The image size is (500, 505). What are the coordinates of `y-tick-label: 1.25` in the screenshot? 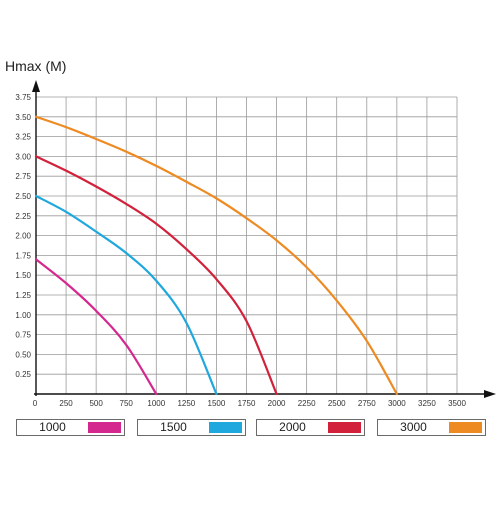 It's located at (23, 295).